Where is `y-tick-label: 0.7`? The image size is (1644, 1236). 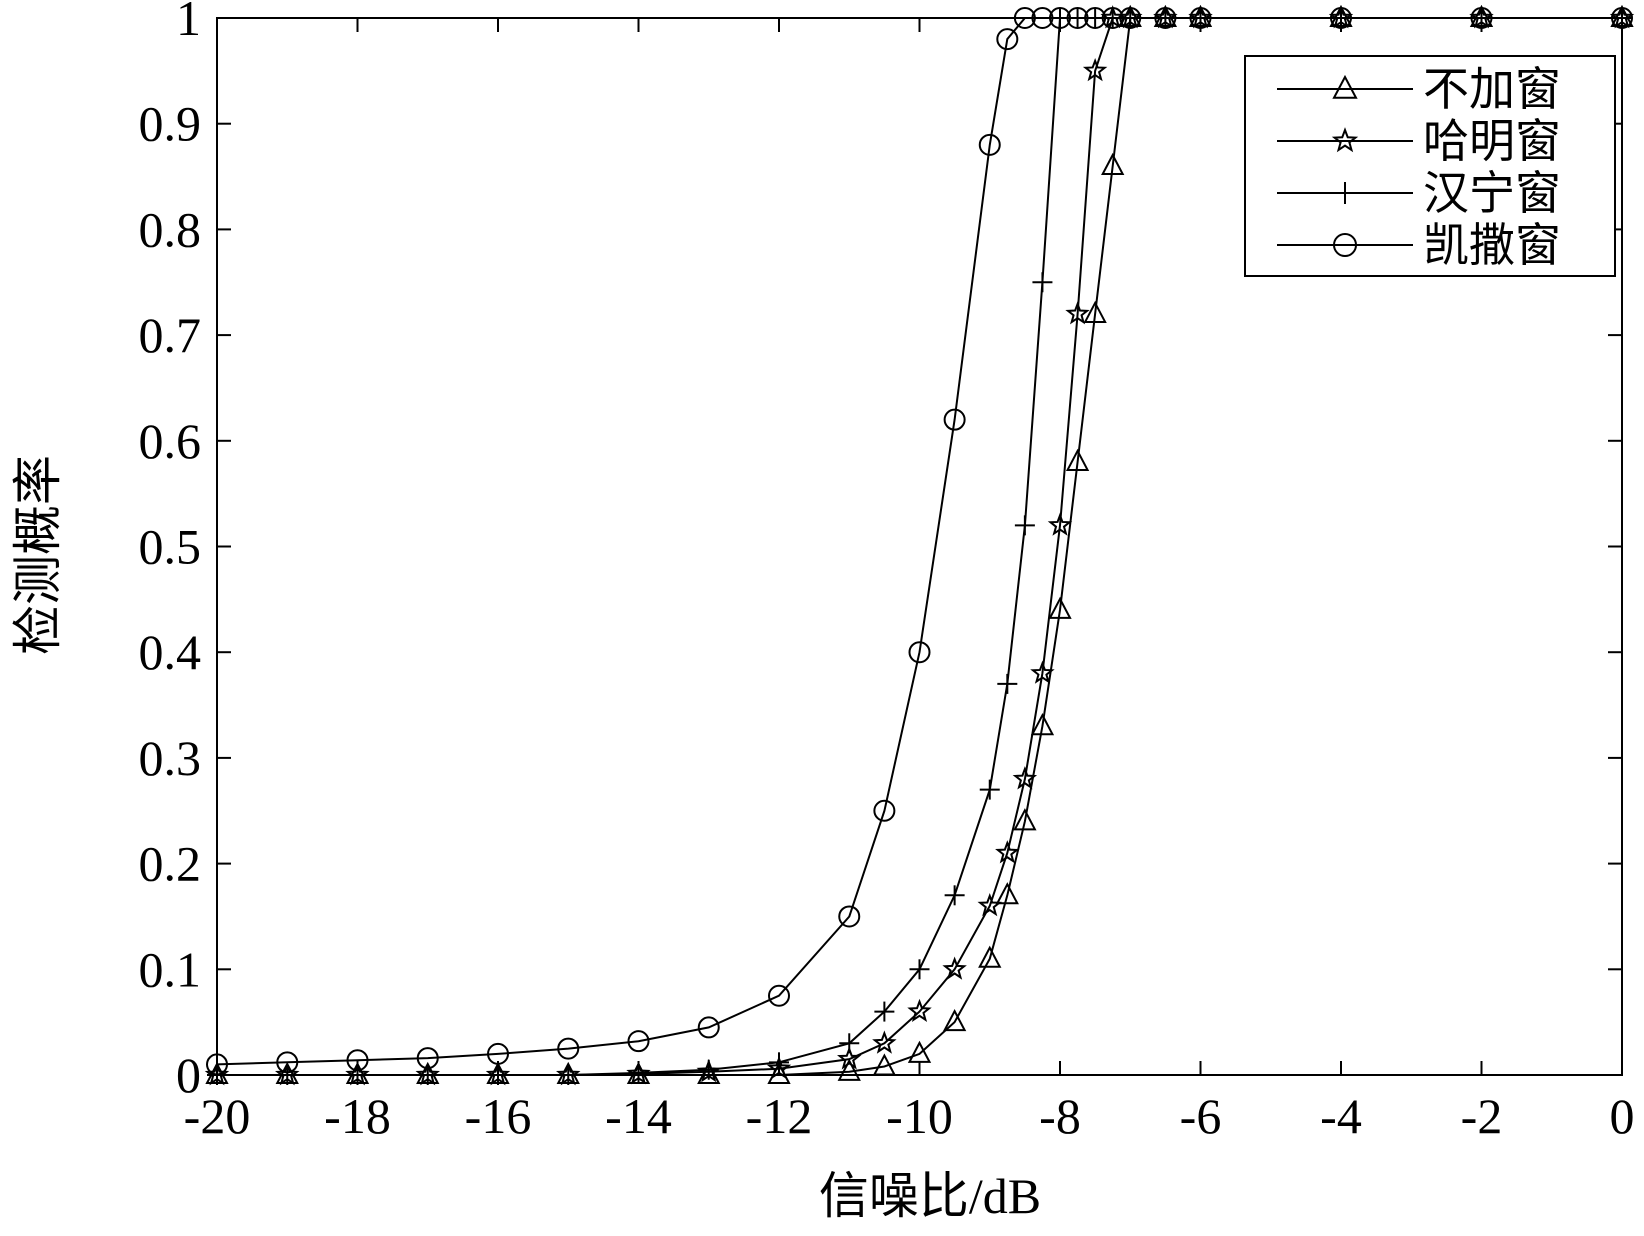
y-tick-label: 0.7 is located at coordinates (170, 335).